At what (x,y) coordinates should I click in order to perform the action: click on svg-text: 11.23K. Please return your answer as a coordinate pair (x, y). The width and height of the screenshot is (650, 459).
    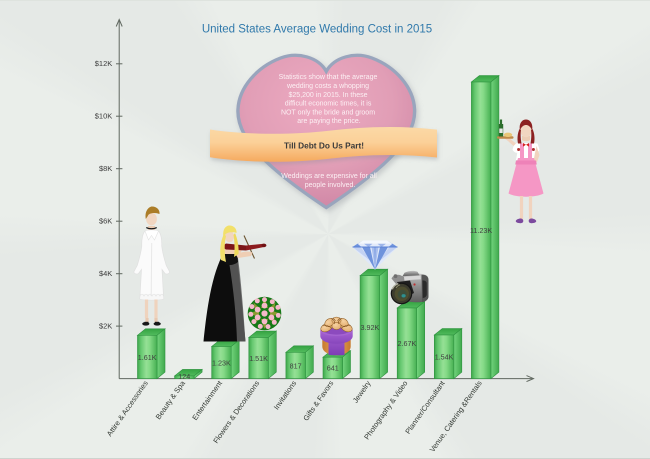
    Looking at the image, I should click on (481, 230).